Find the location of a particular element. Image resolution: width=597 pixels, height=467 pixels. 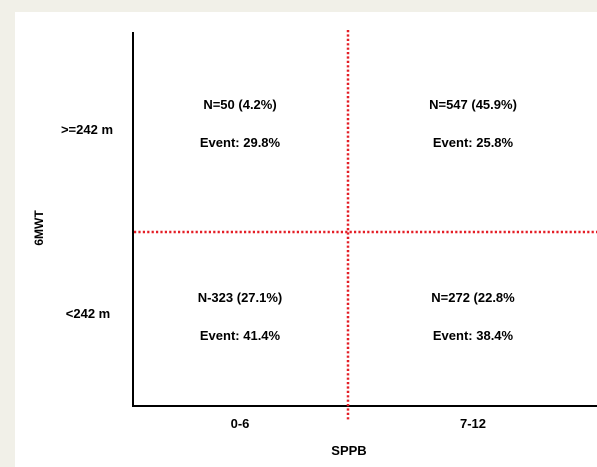

x-tick-label-left: 0-6 is located at coordinates (240, 423).